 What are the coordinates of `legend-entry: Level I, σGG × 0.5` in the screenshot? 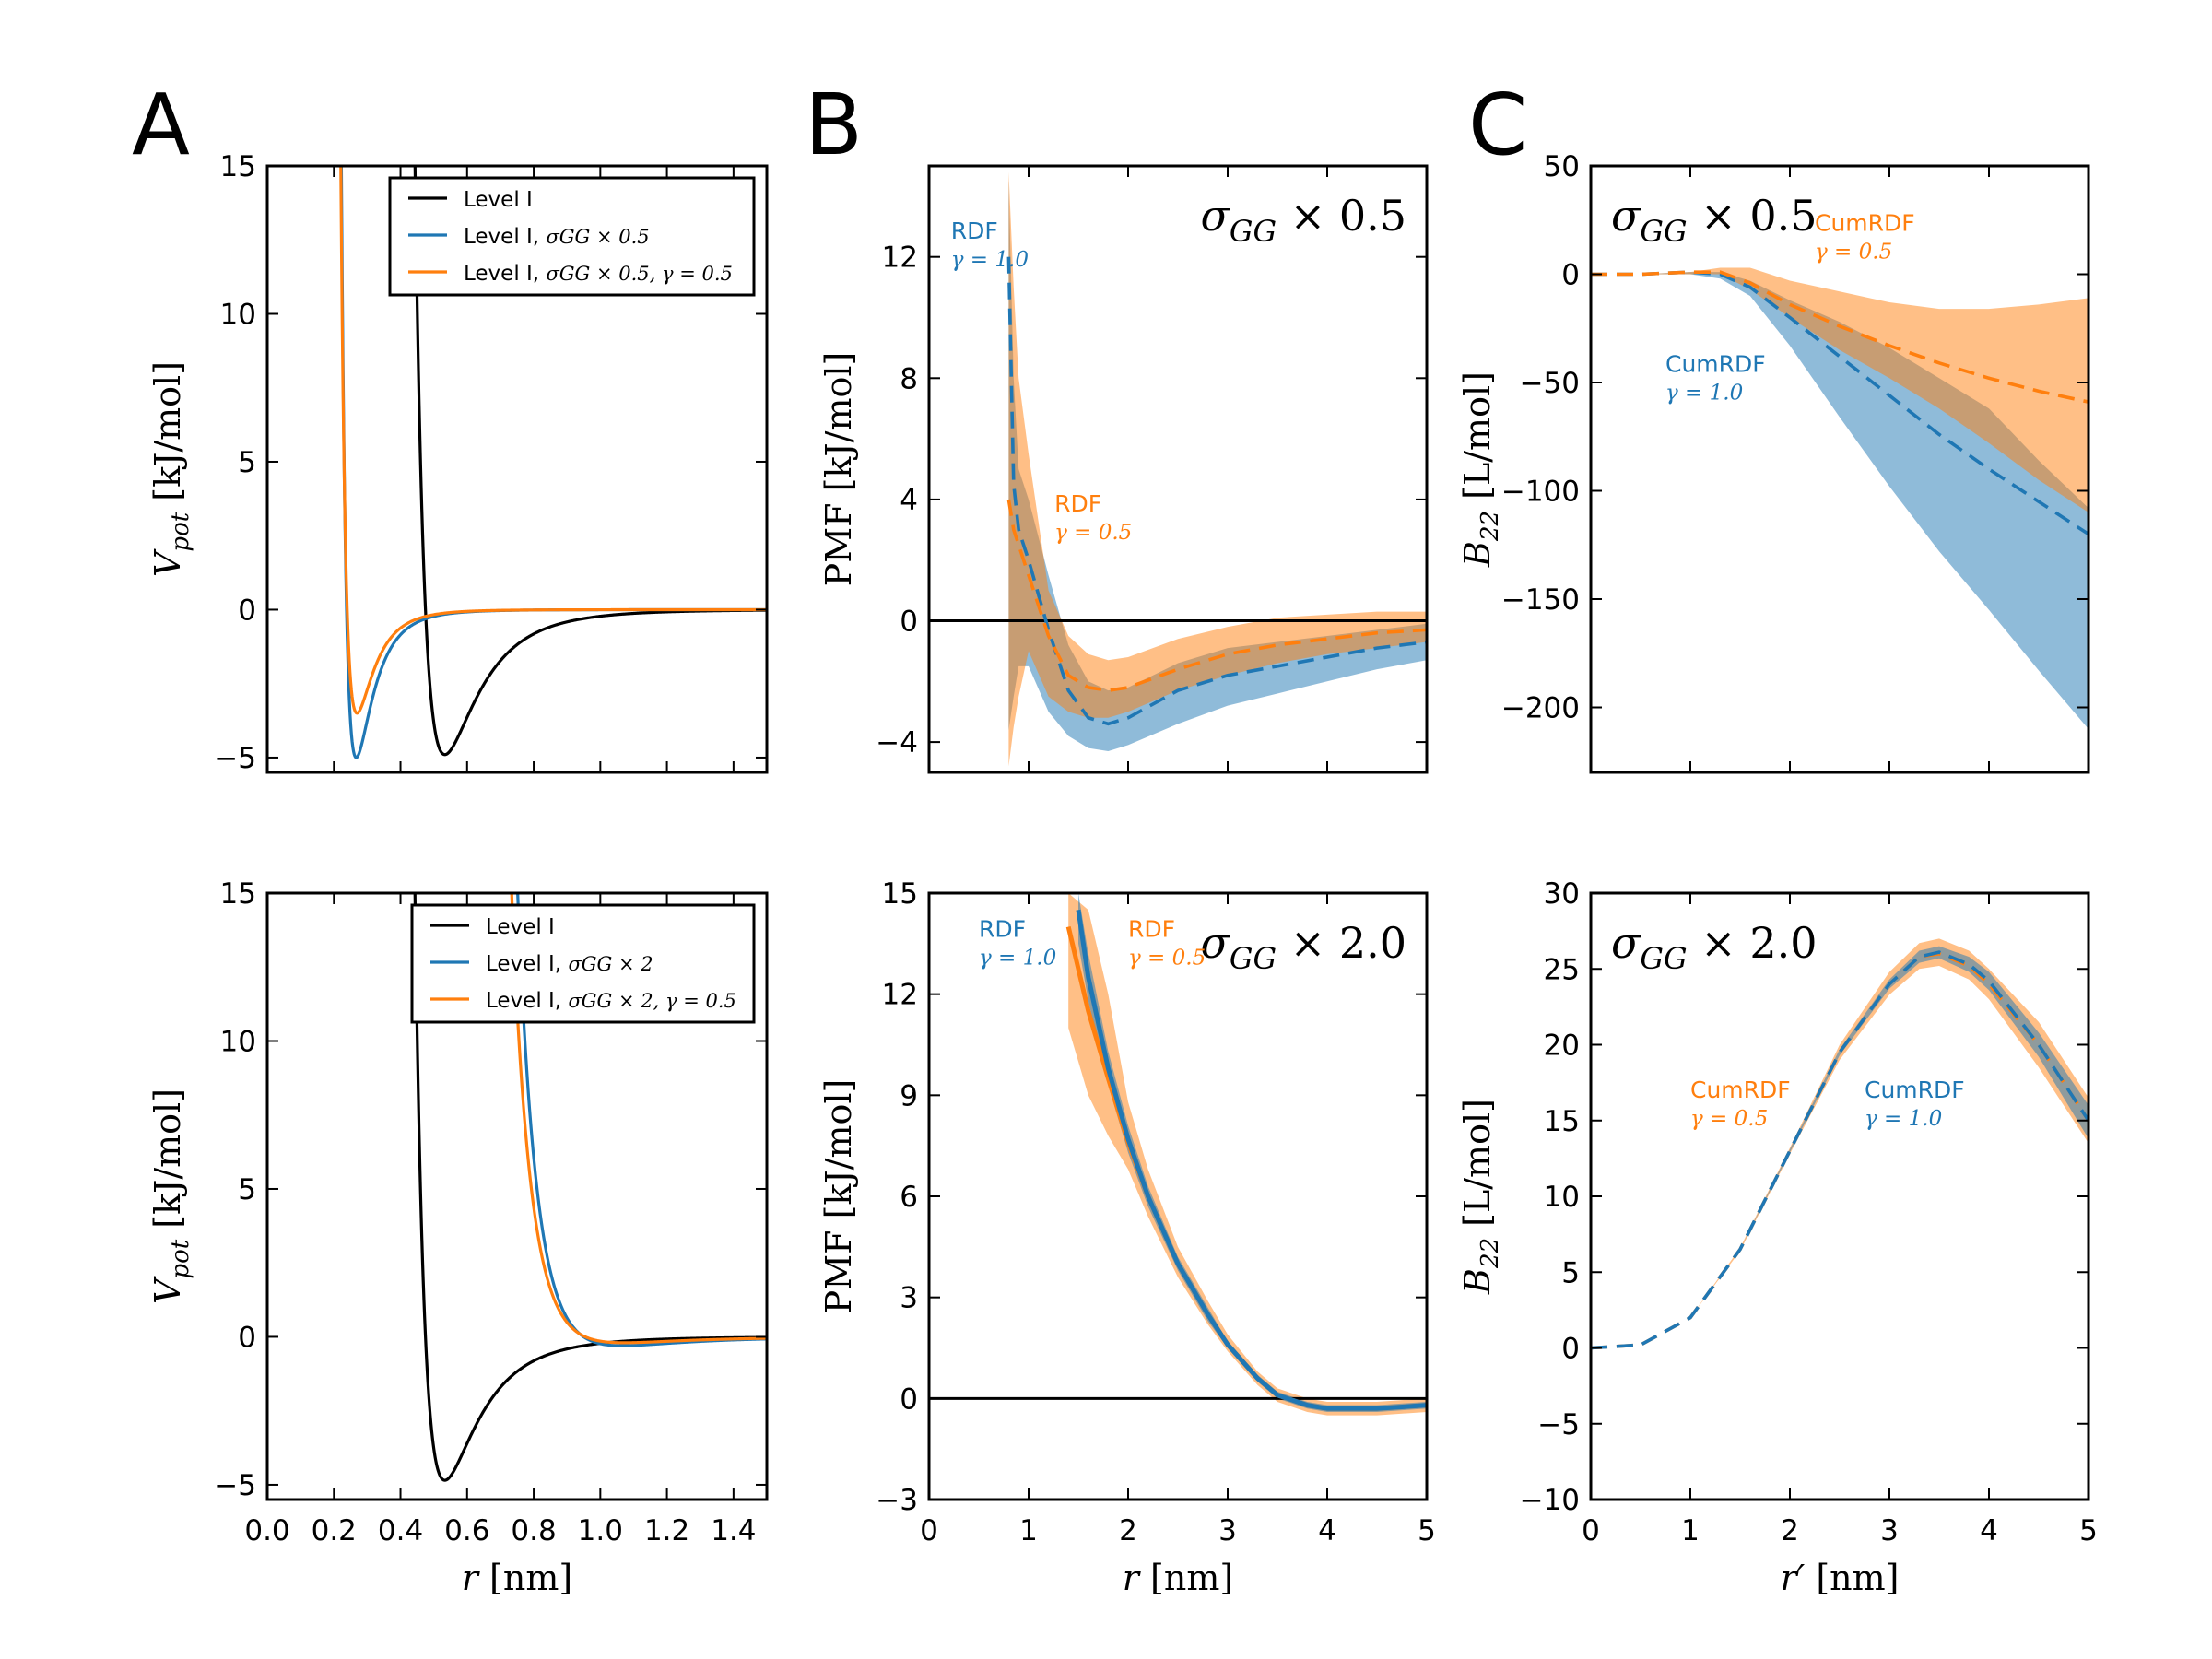 It's located at (557, 237).